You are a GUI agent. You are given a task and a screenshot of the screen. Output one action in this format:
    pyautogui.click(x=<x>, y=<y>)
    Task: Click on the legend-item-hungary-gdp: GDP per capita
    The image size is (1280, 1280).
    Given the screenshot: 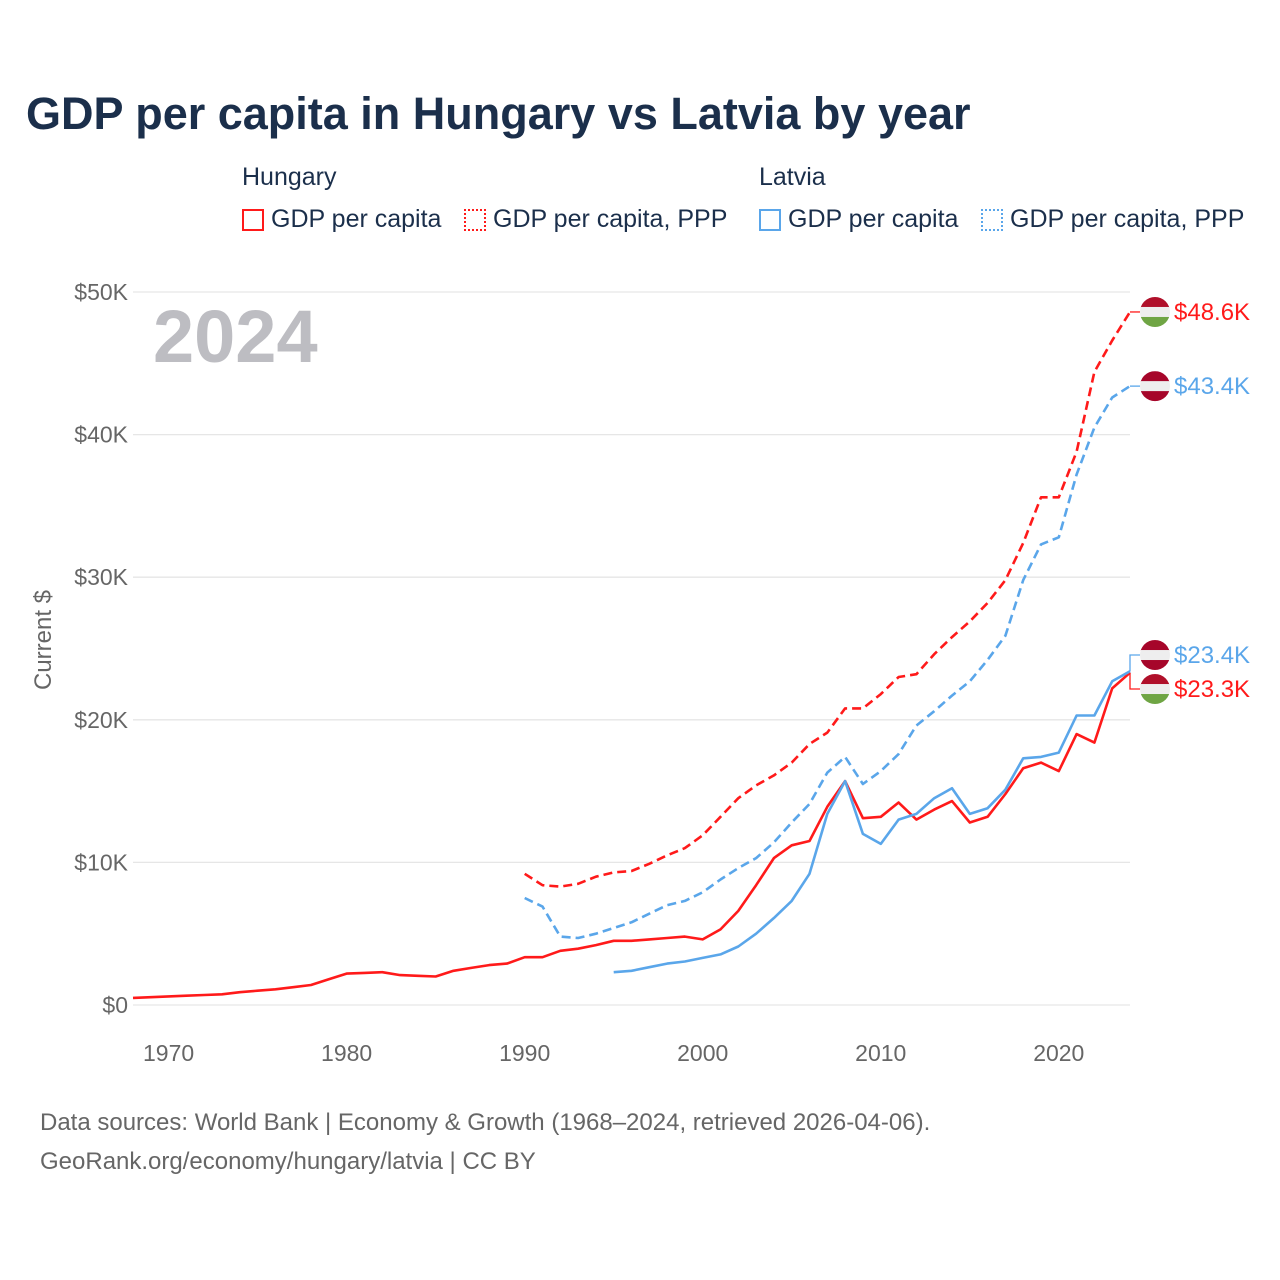 What is the action you would take?
    pyautogui.click(x=341, y=219)
    